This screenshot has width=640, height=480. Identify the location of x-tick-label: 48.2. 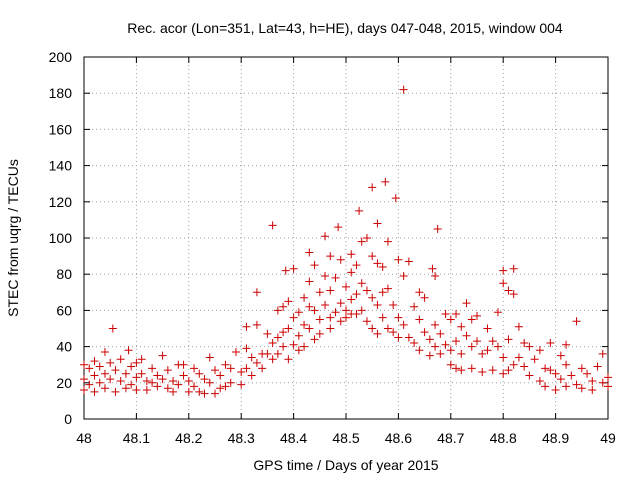
(188, 438).